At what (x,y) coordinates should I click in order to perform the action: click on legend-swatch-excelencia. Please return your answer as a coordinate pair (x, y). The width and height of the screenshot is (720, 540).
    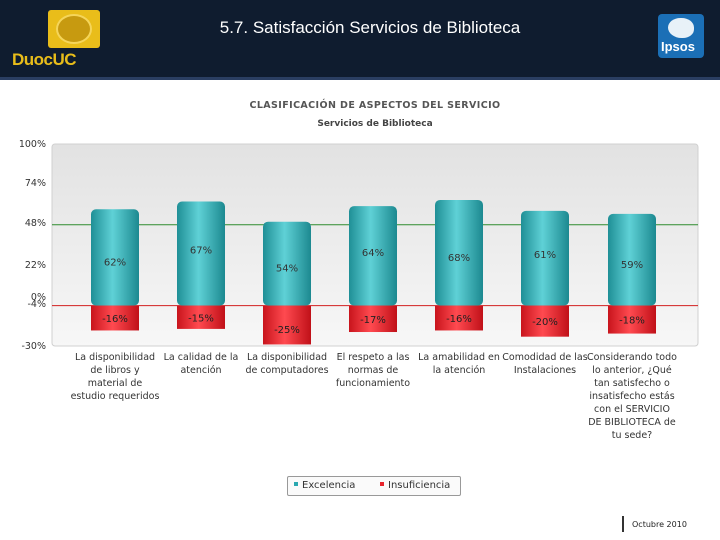
    Looking at the image, I should click on (296, 484).